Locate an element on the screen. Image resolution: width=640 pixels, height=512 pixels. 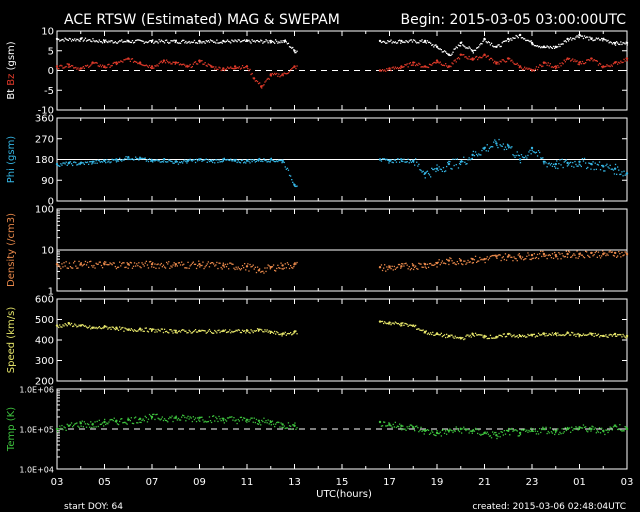
temp-ytick-label: 1.0E+05 is located at coordinates (36, 430).